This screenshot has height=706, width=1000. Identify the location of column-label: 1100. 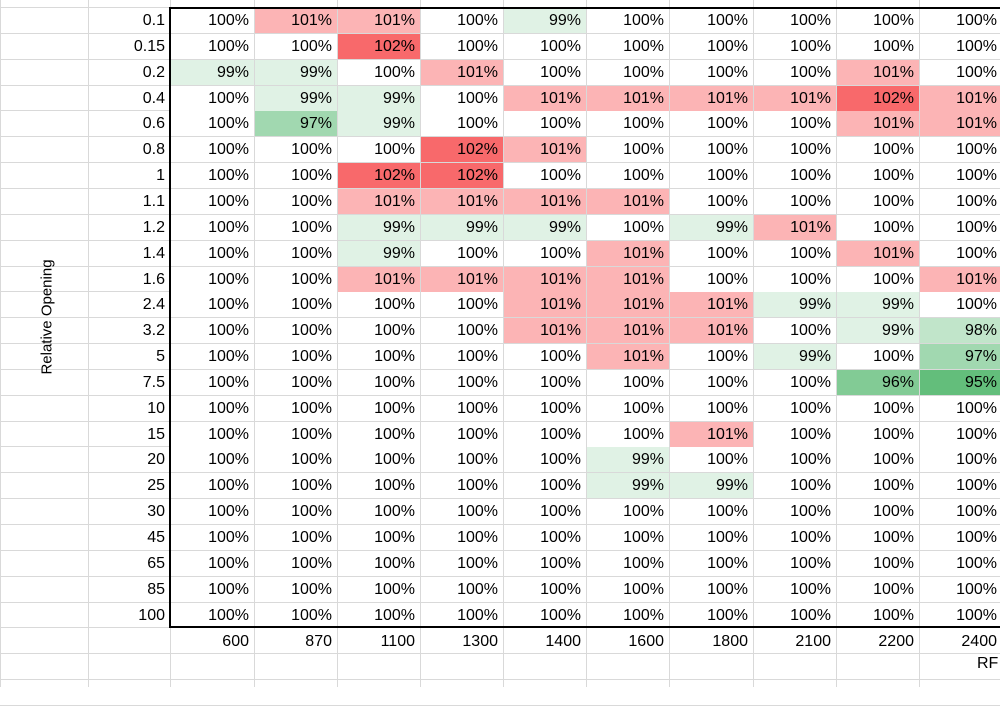
(397, 641).